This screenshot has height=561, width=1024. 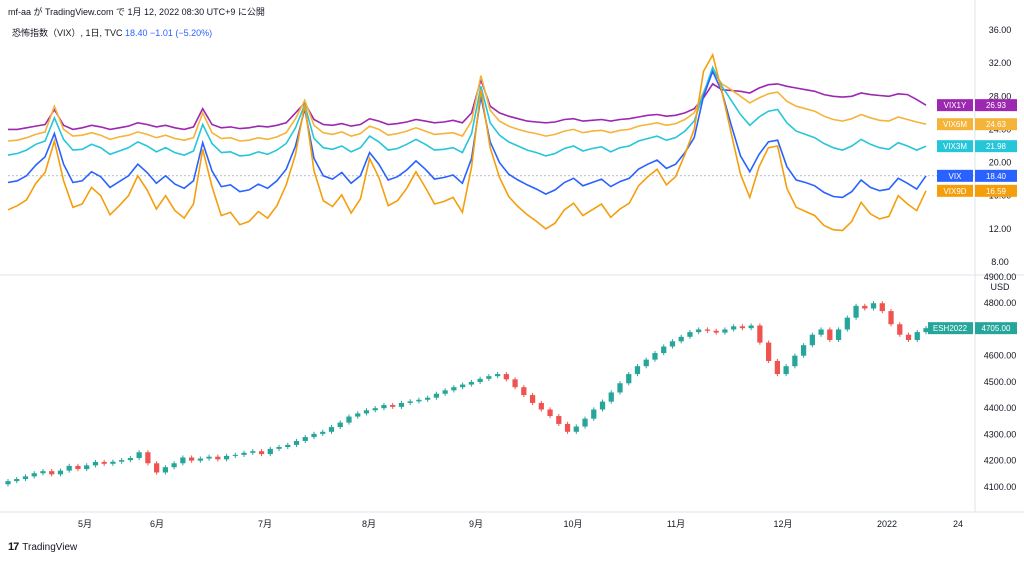 What do you see at coordinates (265, 524) in the screenshot?
I see `x-tick-label: 7月` at bounding box center [265, 524].